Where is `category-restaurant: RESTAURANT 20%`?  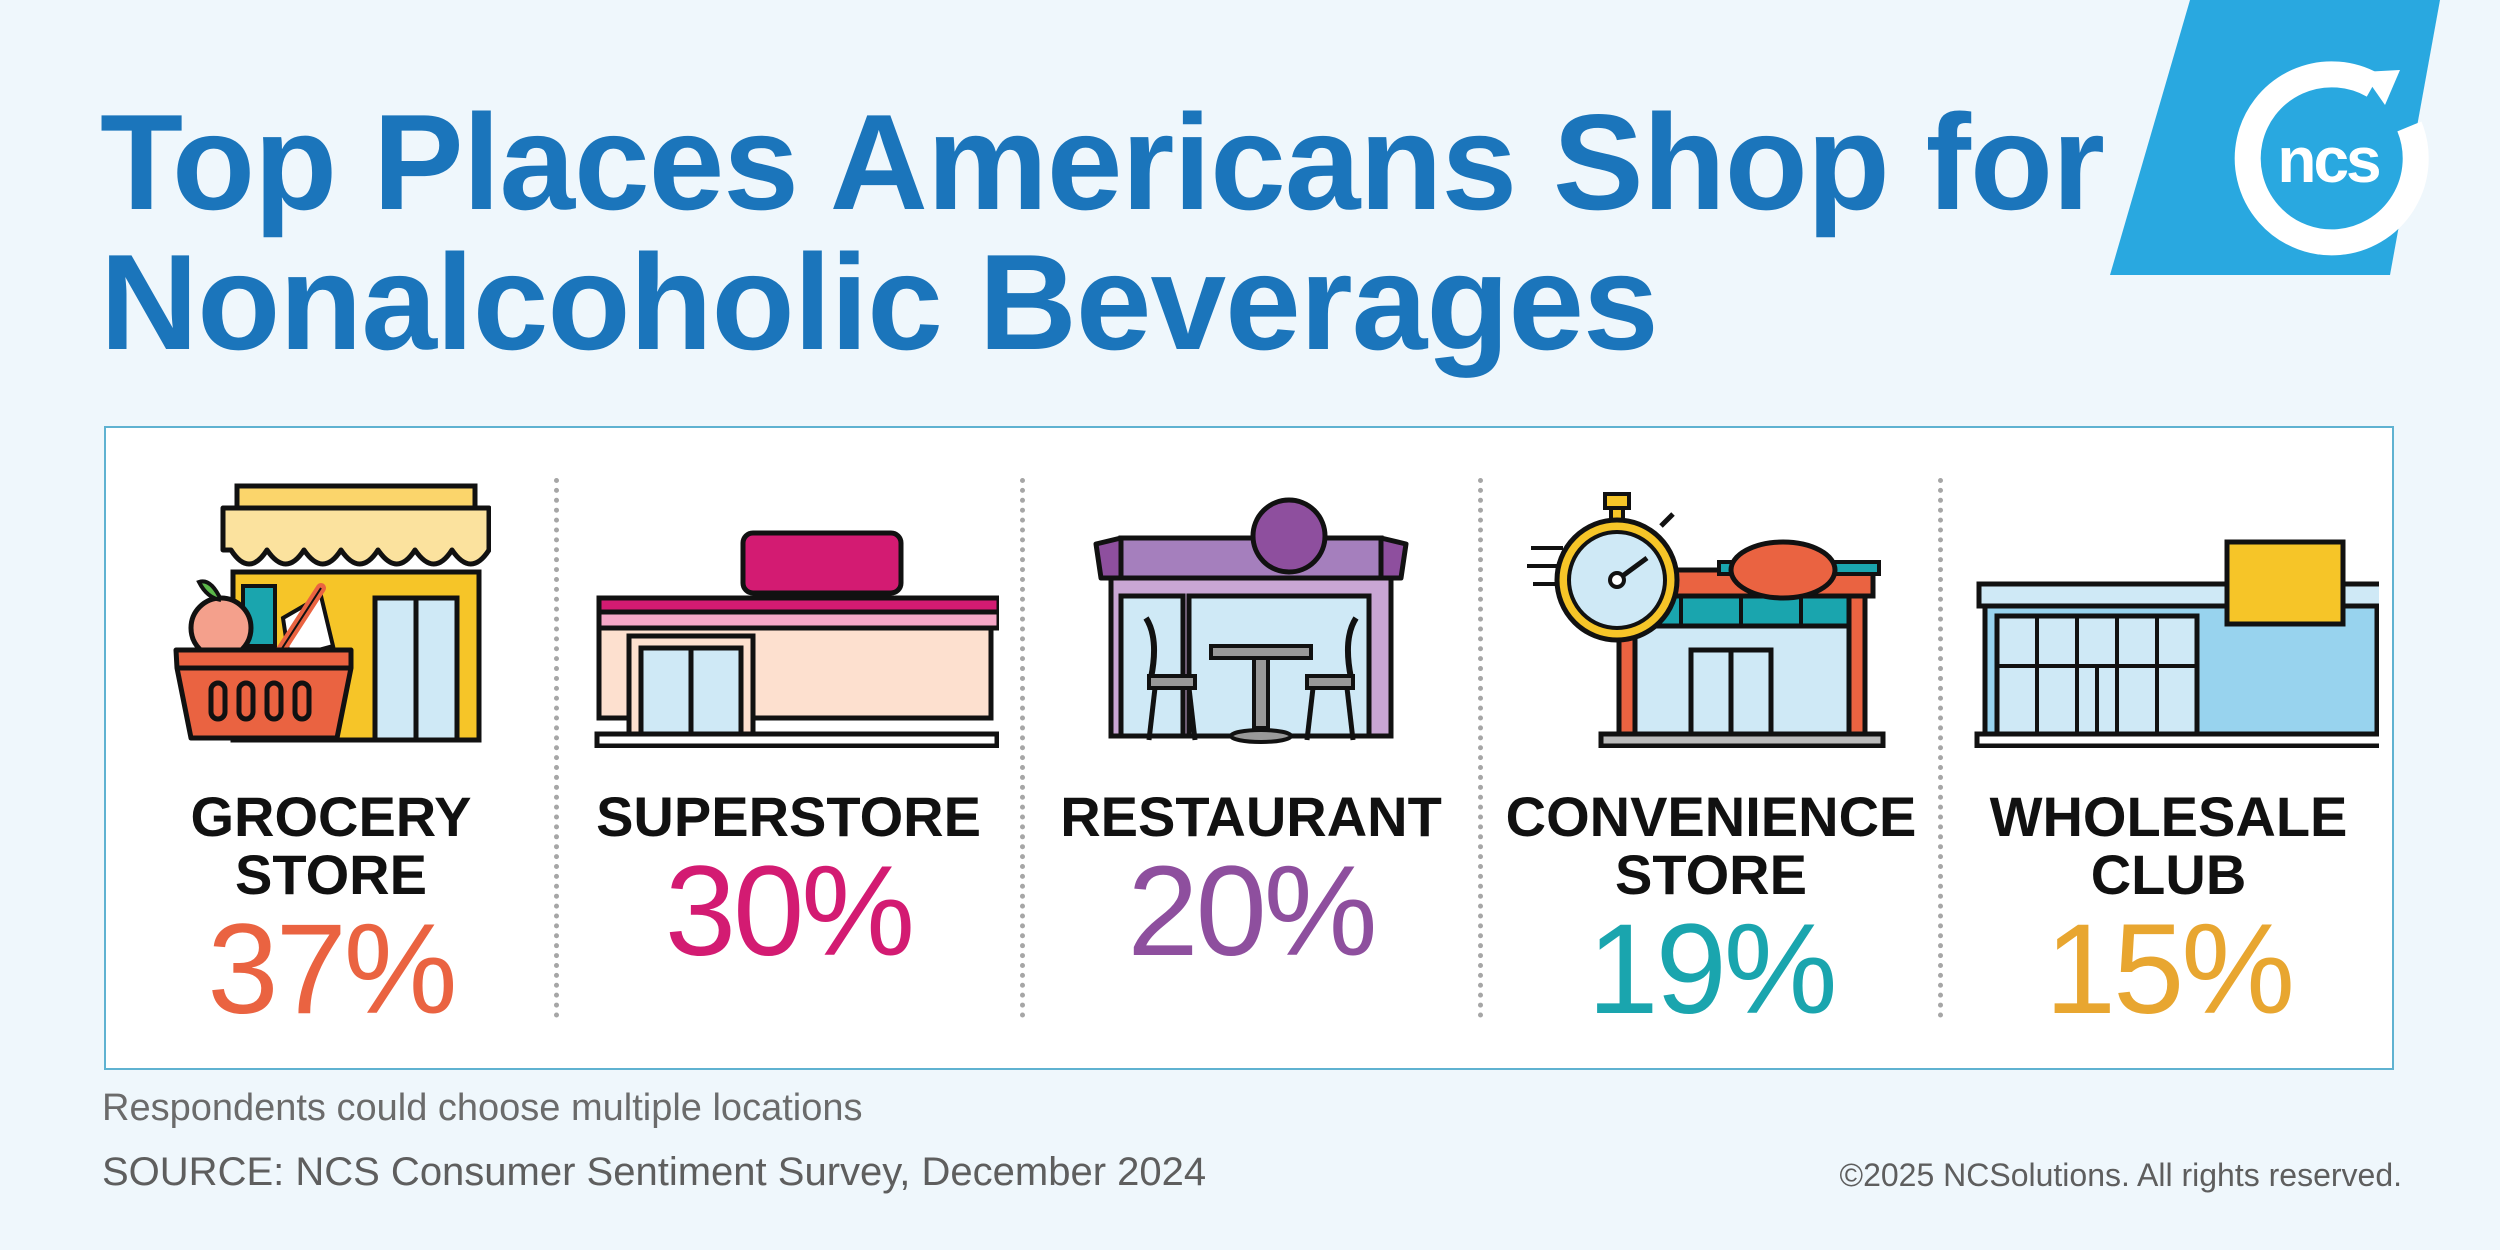 category-restaurant: RESTAURANT 20% is located at coordinates (1251, 748).